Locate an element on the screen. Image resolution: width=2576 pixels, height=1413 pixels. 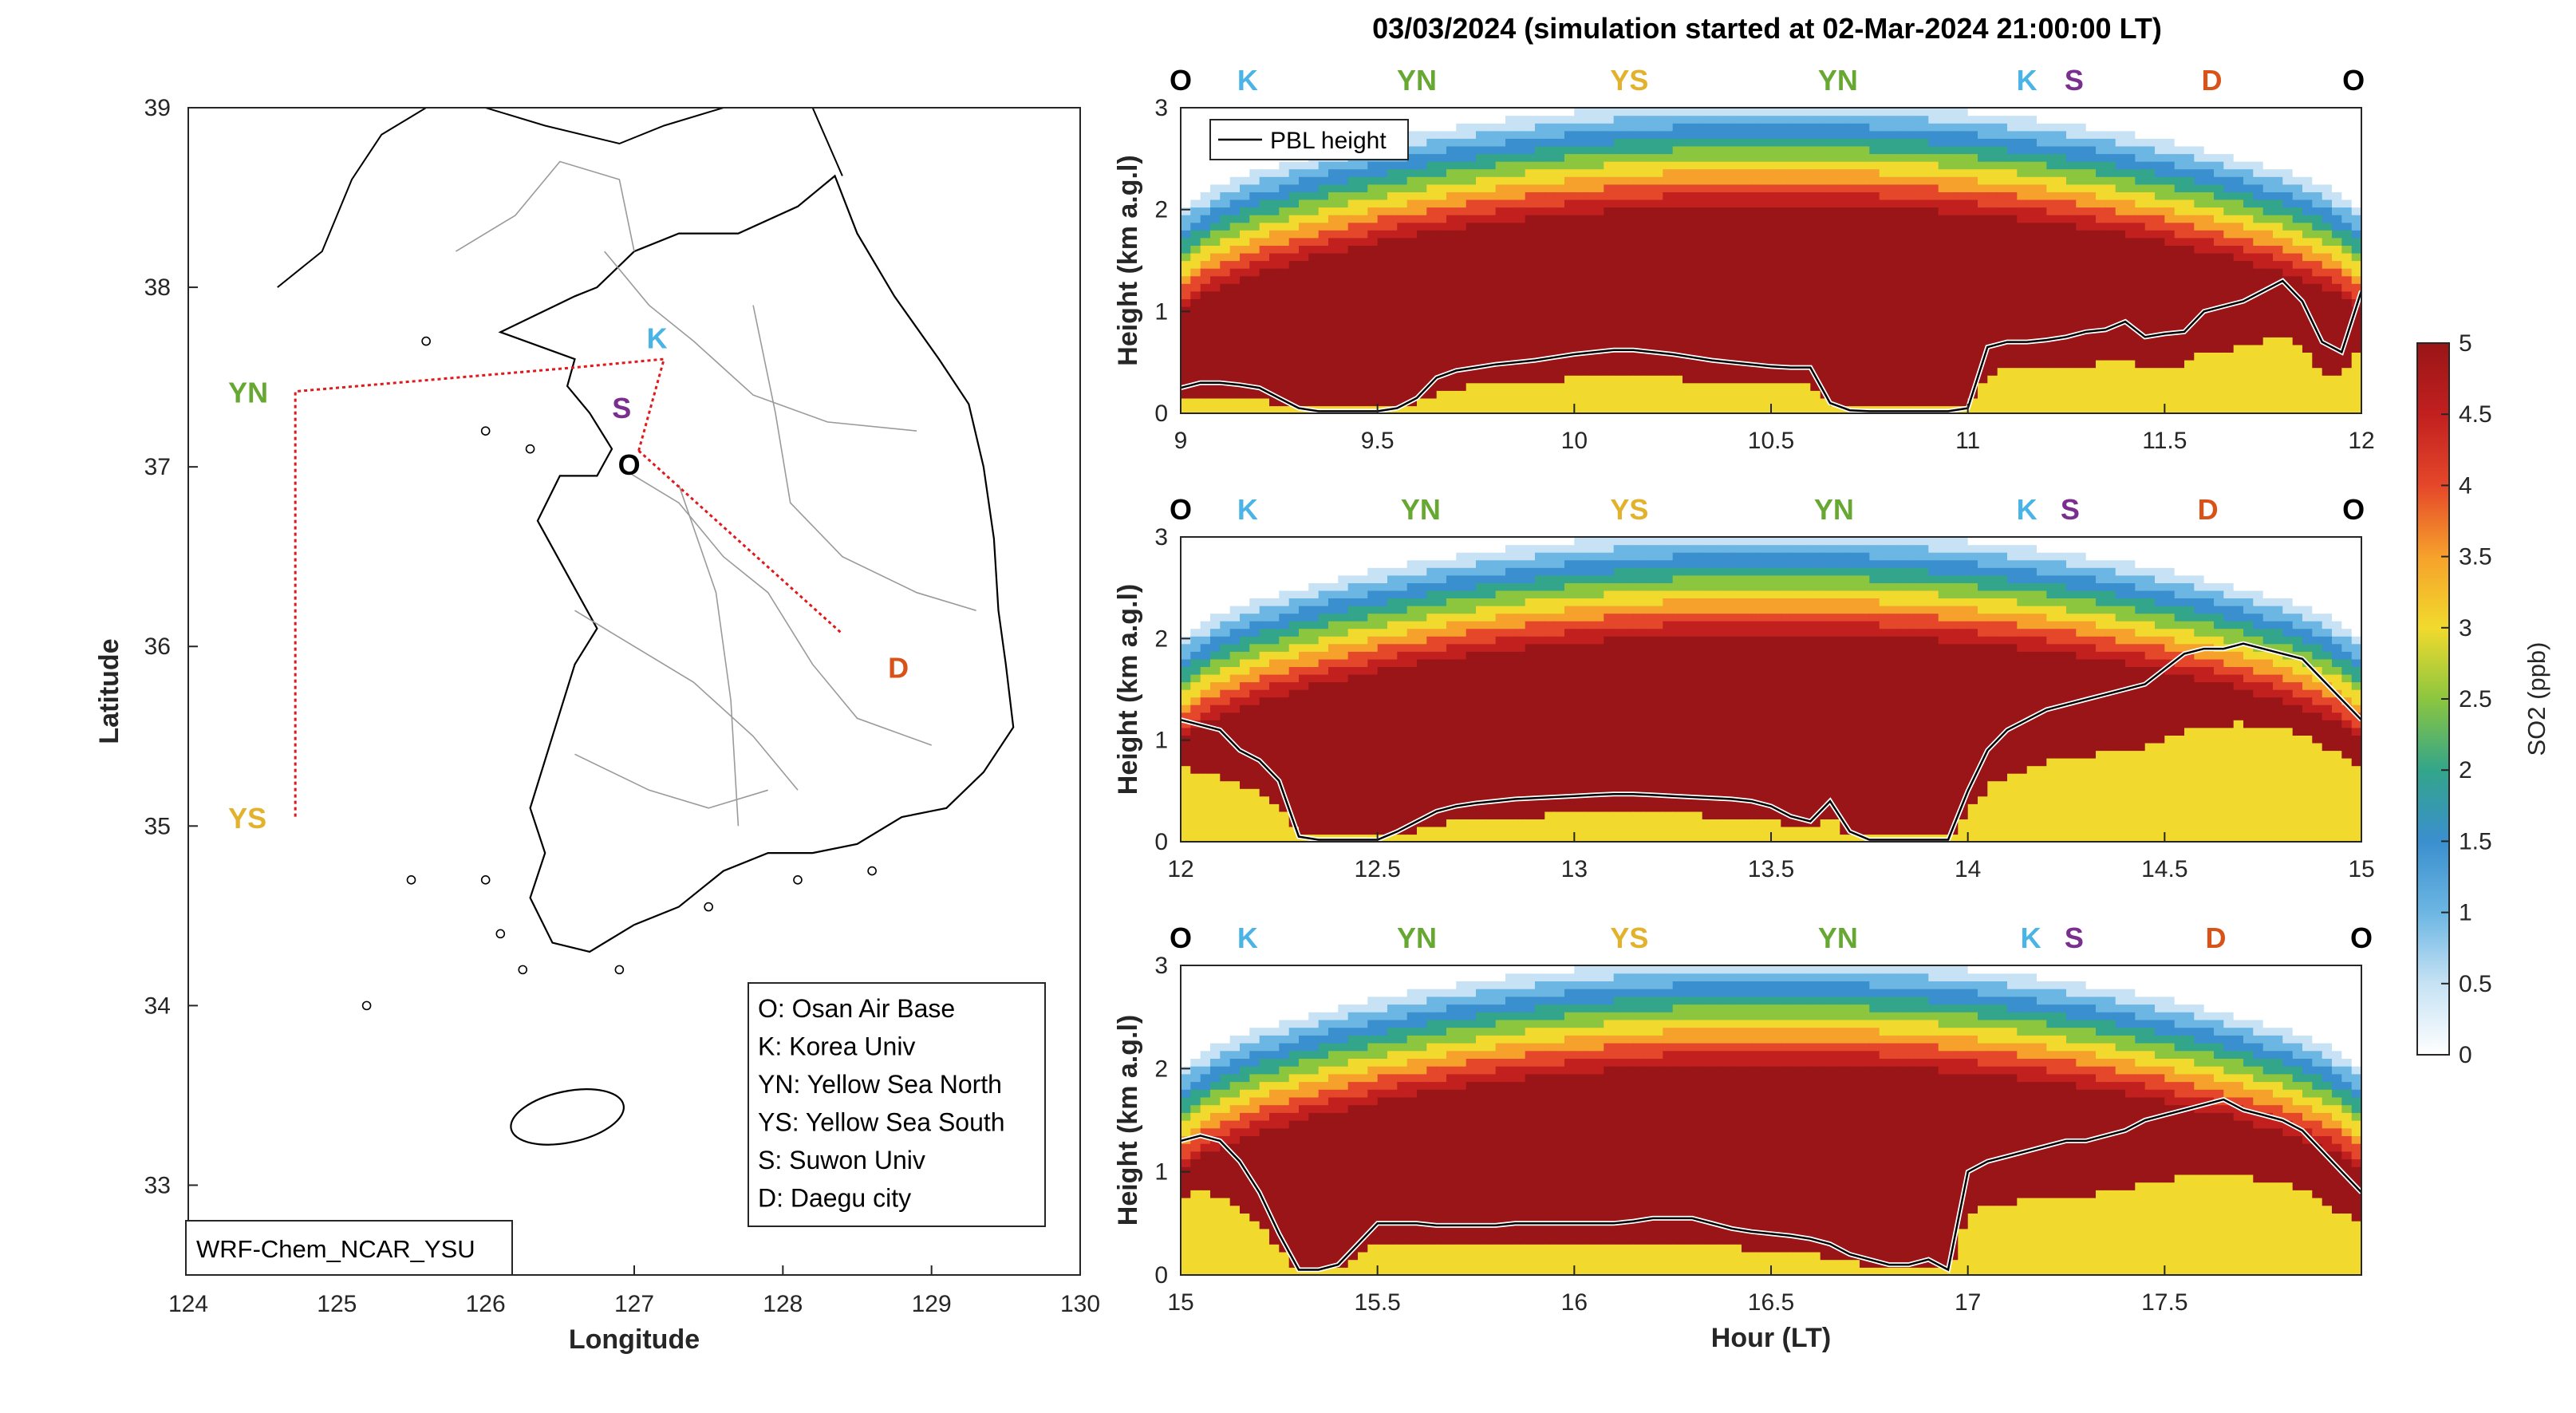
site-marker-s: S is located at coordinates (2075, 80).